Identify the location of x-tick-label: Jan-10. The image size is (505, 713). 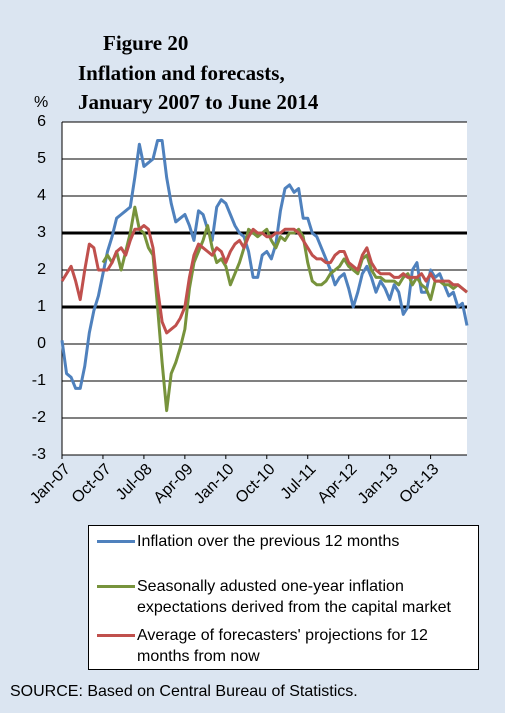
(214, 484).